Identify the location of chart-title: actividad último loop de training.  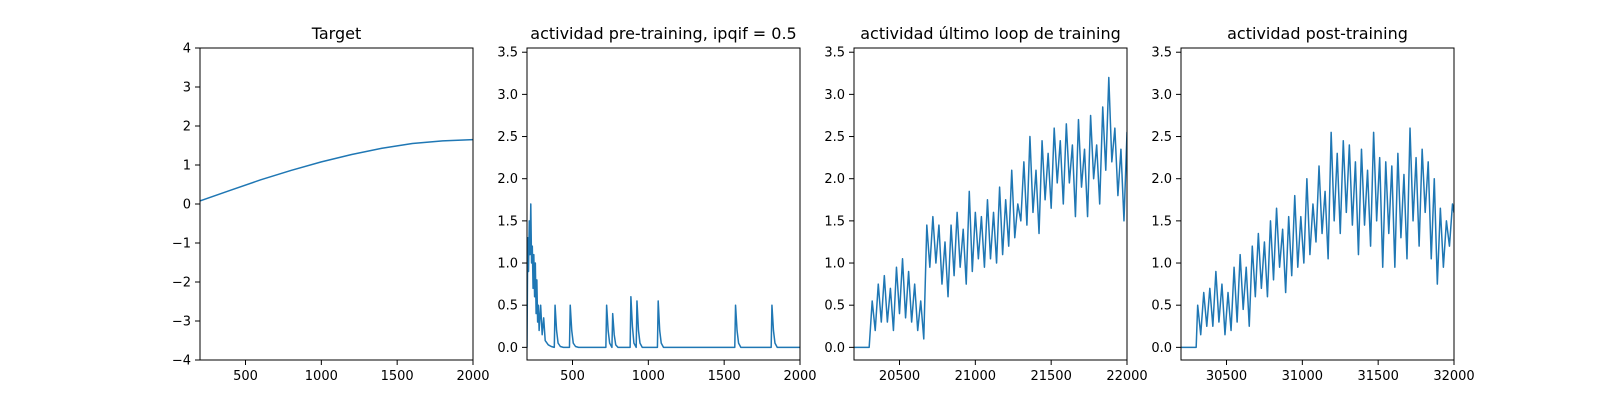
(990, 33).